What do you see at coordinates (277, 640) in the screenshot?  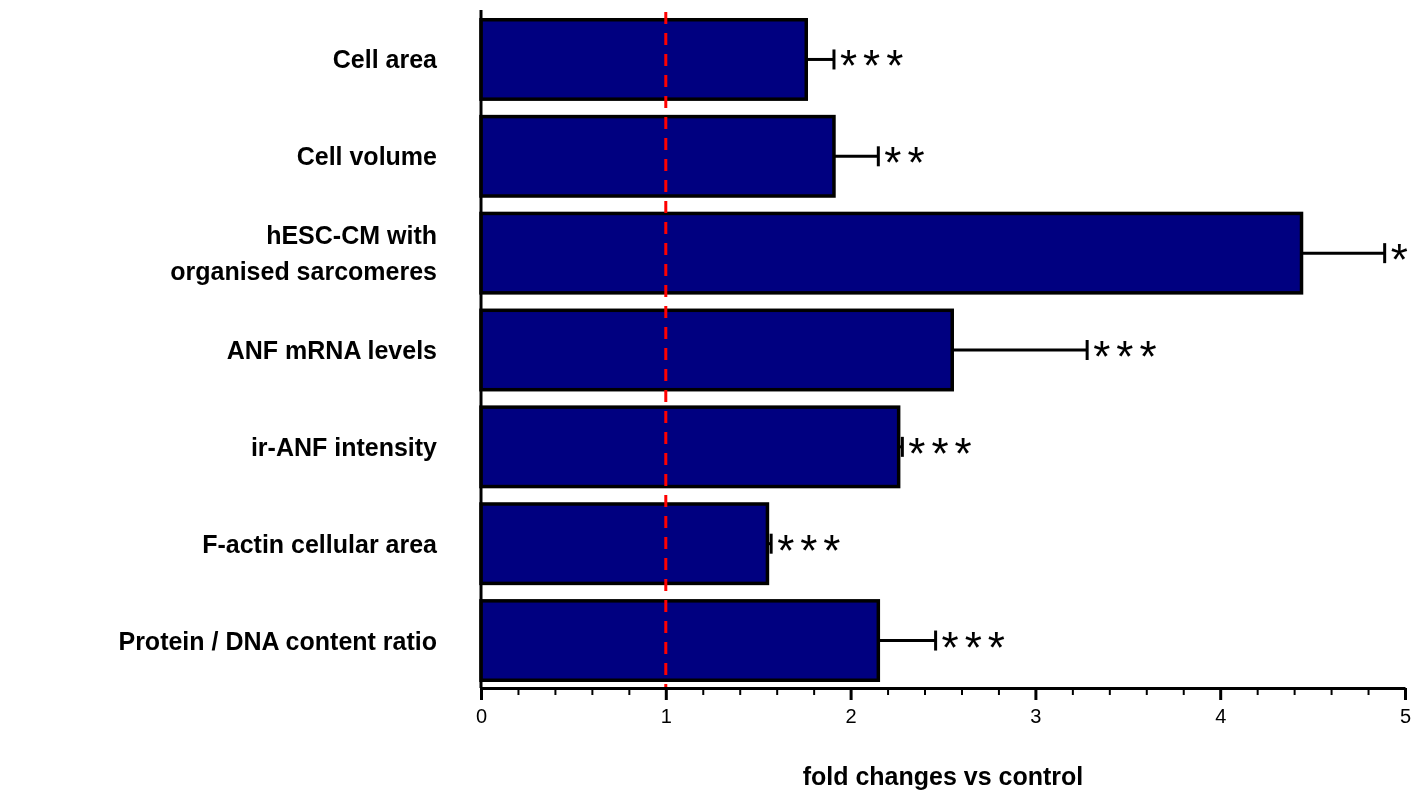 I see `y-tick-label: Protein / DNA content ratio` at bounding box center [277, 640].